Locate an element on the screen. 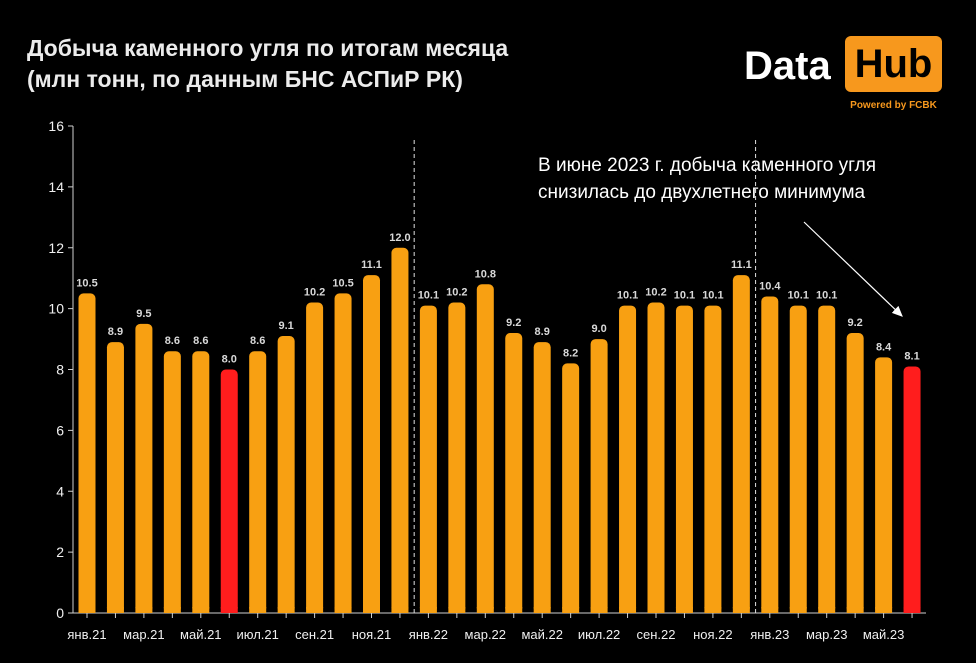 The height and width of the screenshot is (663, 976). logo-powered-by: Powered by FCBK is located at coordinates (893, 105).